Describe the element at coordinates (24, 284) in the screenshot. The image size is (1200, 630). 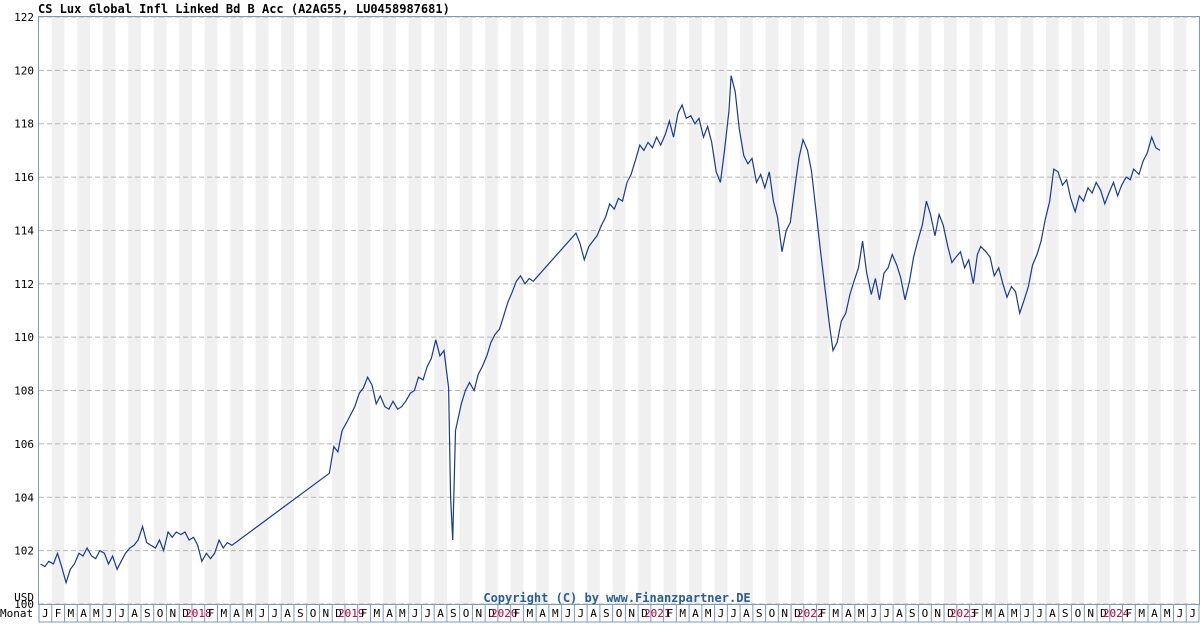
I see `y-tick-label: 112` at that location.